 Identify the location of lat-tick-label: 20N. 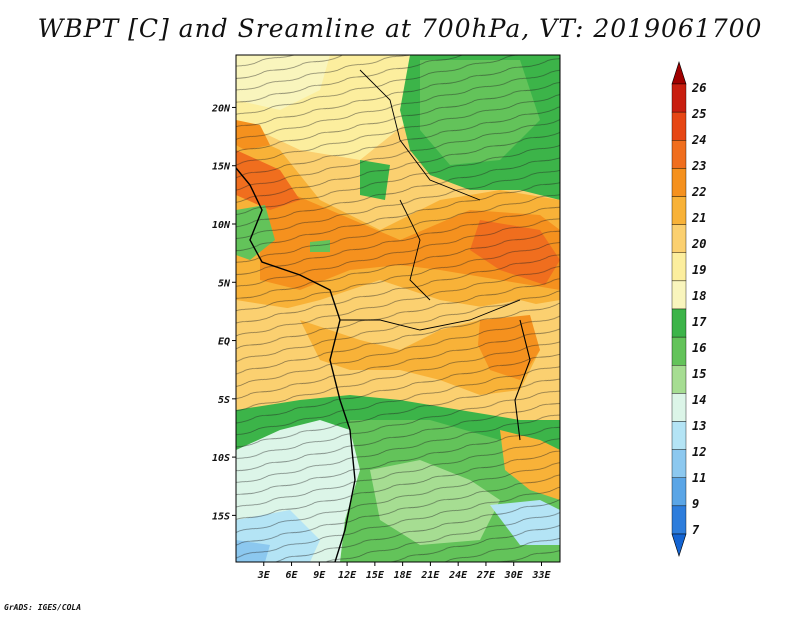
(221, 108).